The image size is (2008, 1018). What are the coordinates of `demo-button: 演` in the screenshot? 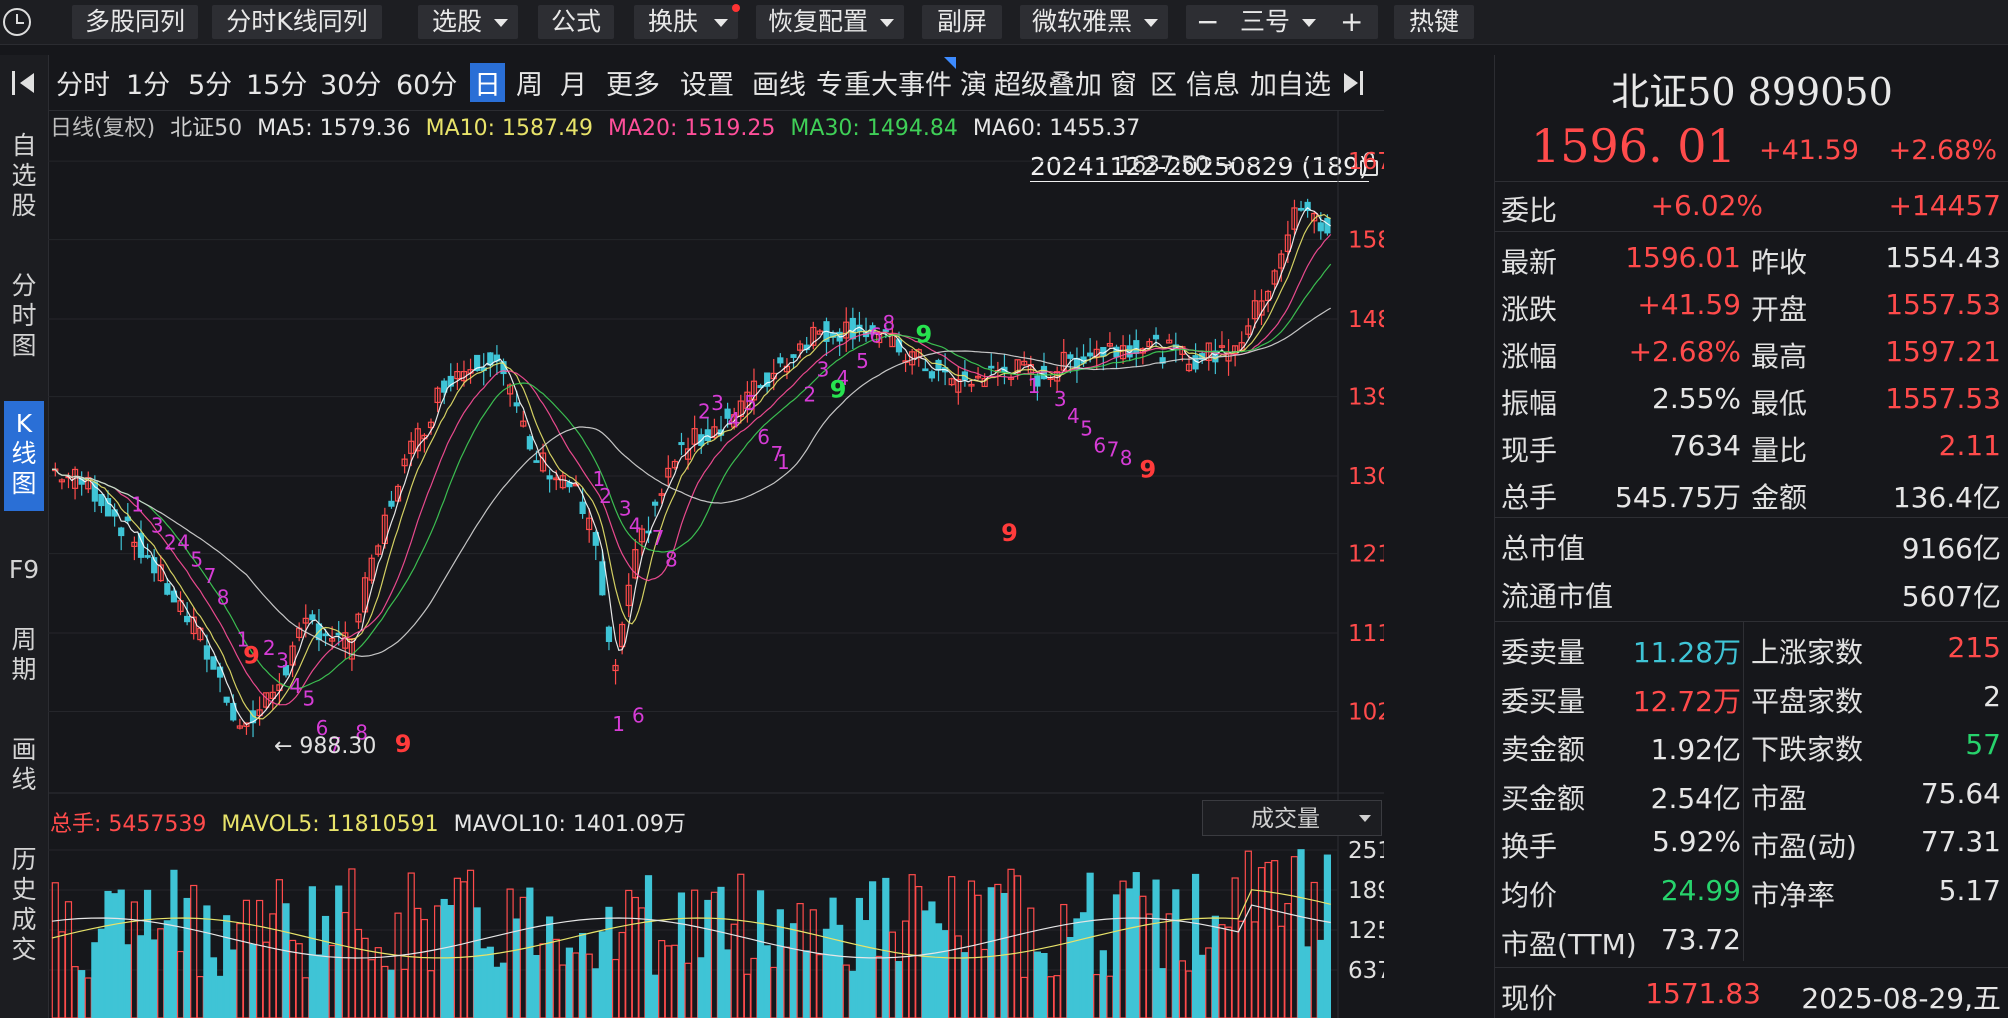 It's located at (973, 85).